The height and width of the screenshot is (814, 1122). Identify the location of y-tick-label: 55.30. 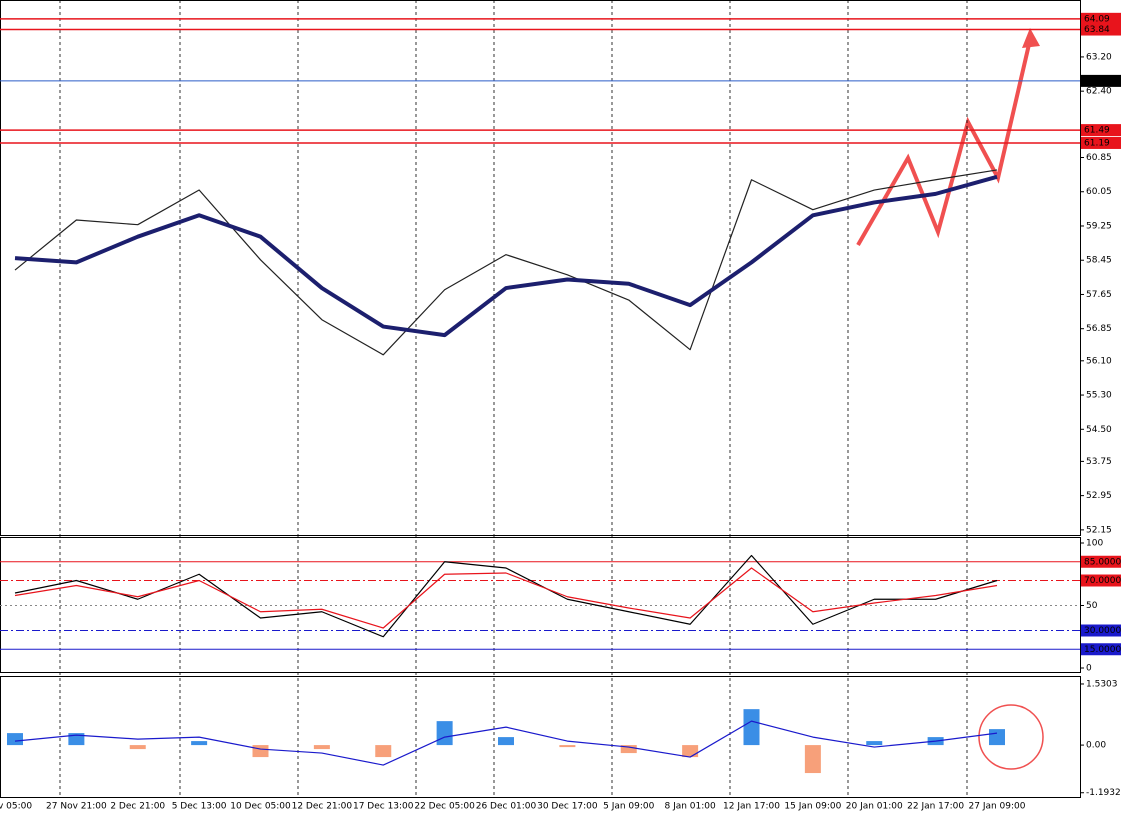
(1099, 396).